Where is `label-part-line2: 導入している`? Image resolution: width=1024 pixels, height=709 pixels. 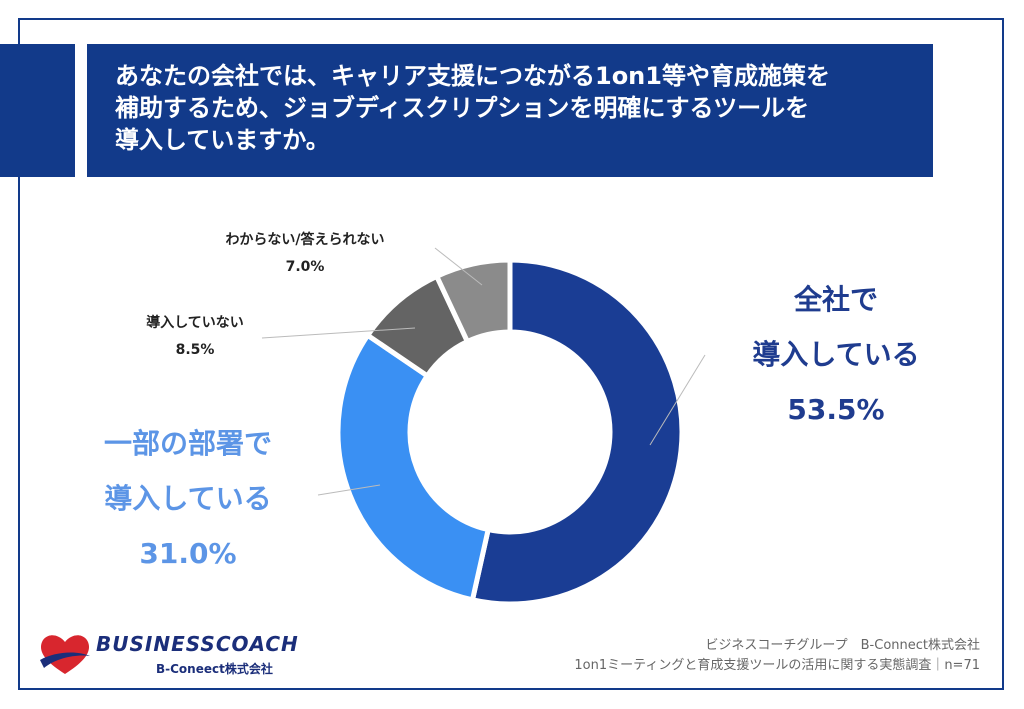 label-part-line2: 導入している is located at coordinates (188, 498).